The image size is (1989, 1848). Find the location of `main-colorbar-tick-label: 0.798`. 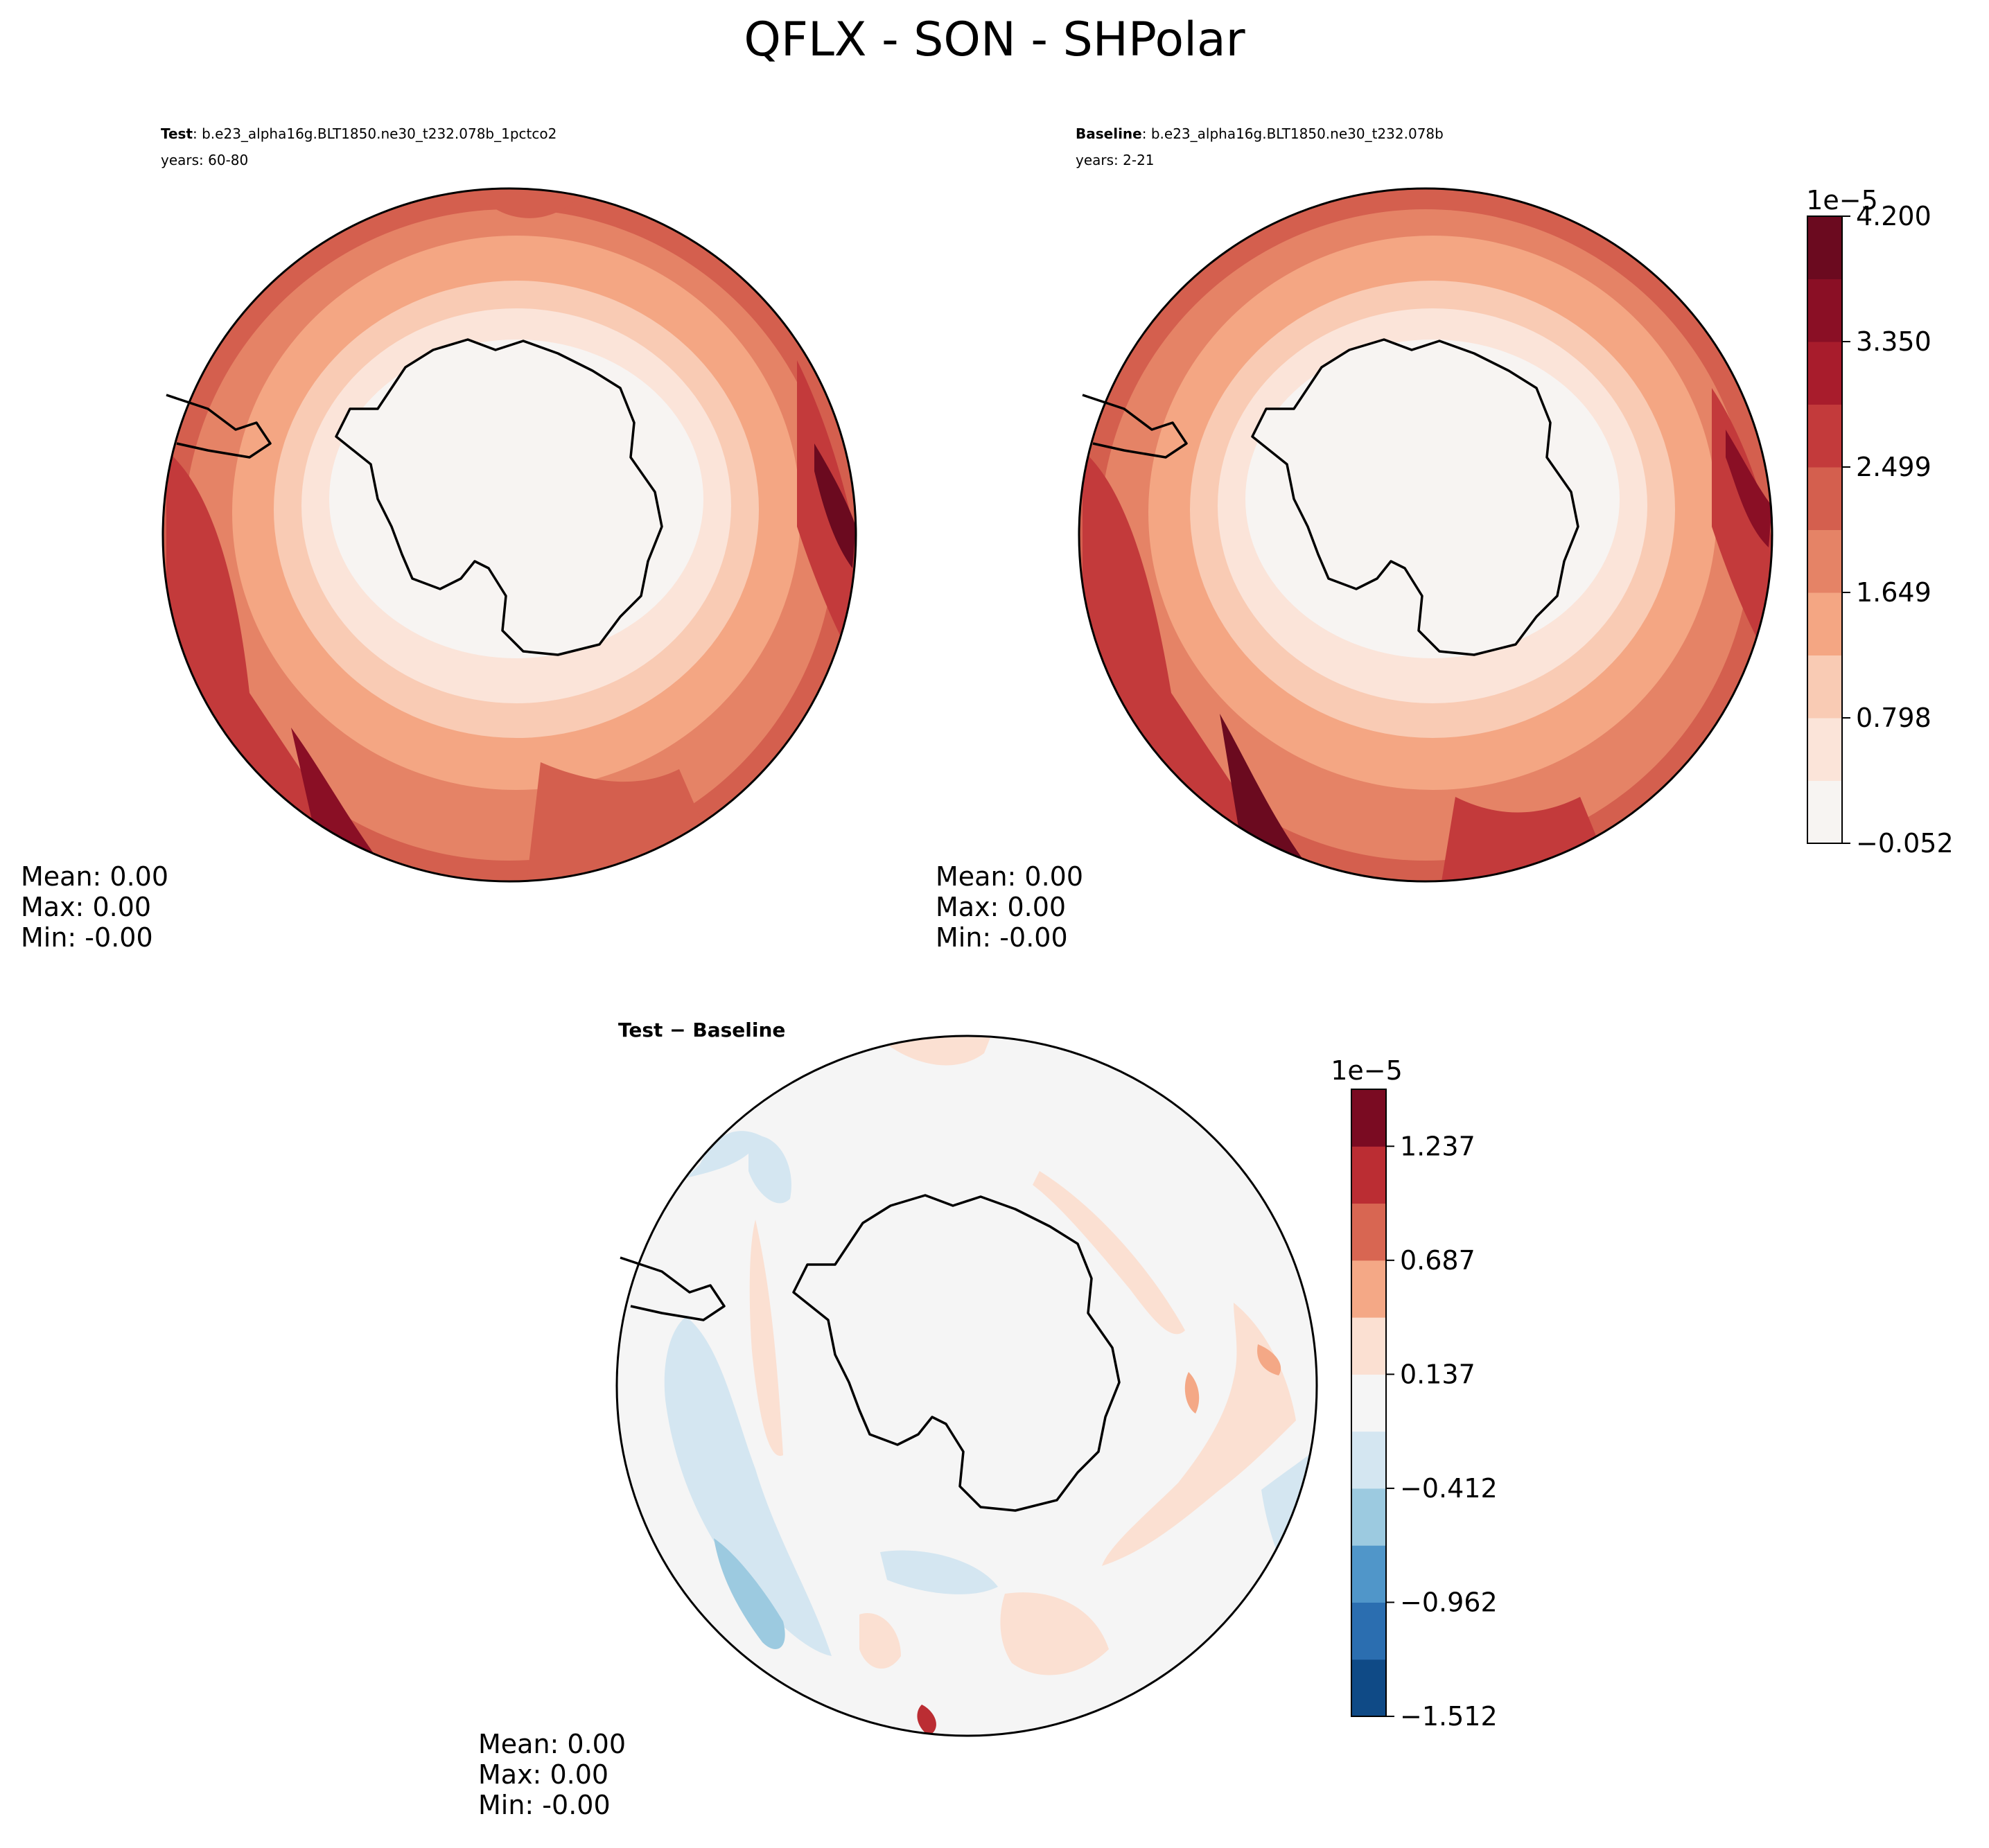

main-colorbar-tick-label: 0.798 is located at coordinates (1894, 718).